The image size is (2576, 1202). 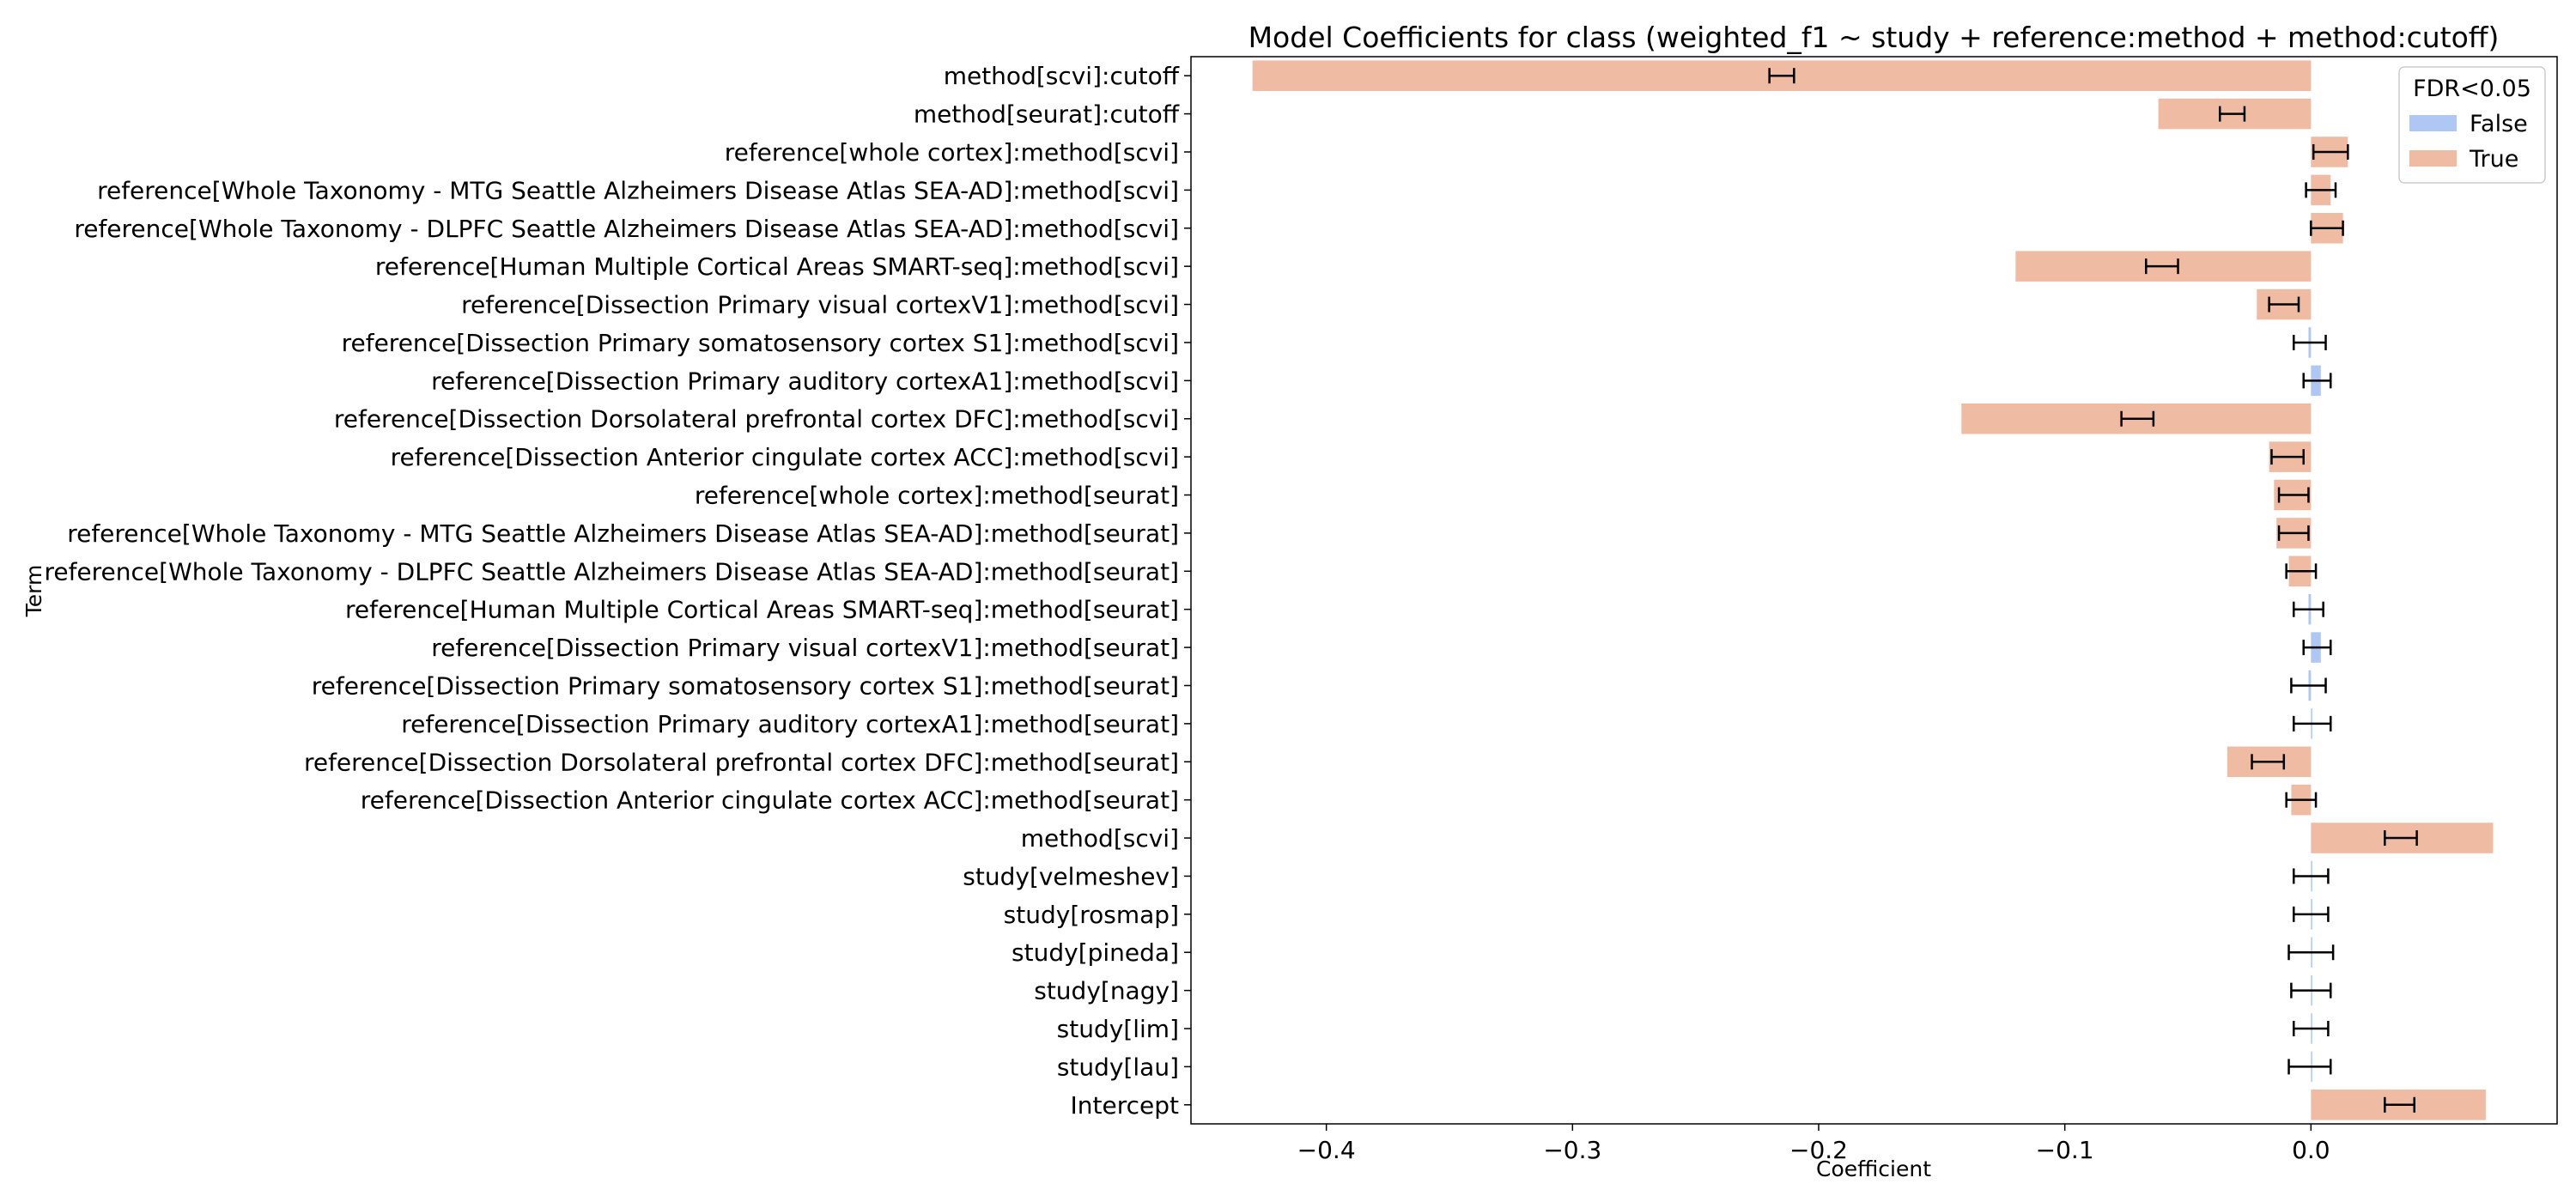 What do you see at coordinates (33, 591) in the screenshot?
I see `y-axis-label: Term` at bounding box center [33, 591].